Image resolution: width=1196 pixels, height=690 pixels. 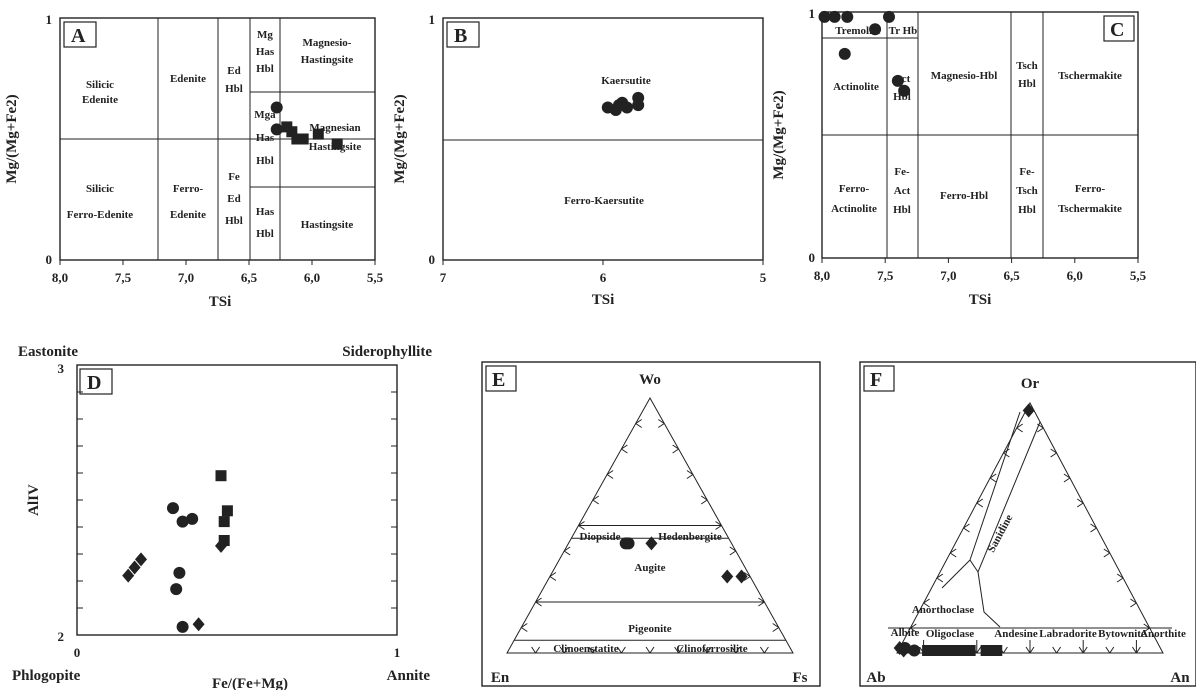 I want to click on x-tick-min: 0, so click(x=77, y=652).